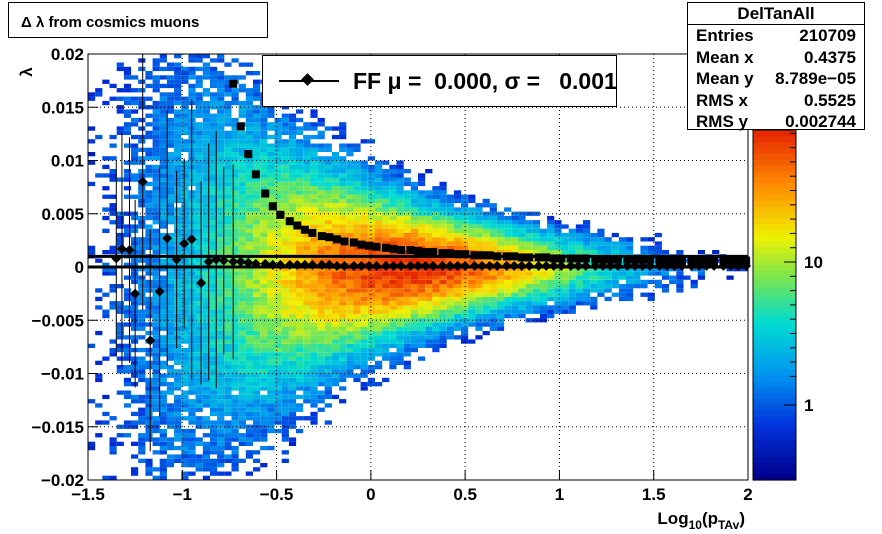 This screenshot has width=882, height=534. I want to click on mean-point, so click(344, 265).